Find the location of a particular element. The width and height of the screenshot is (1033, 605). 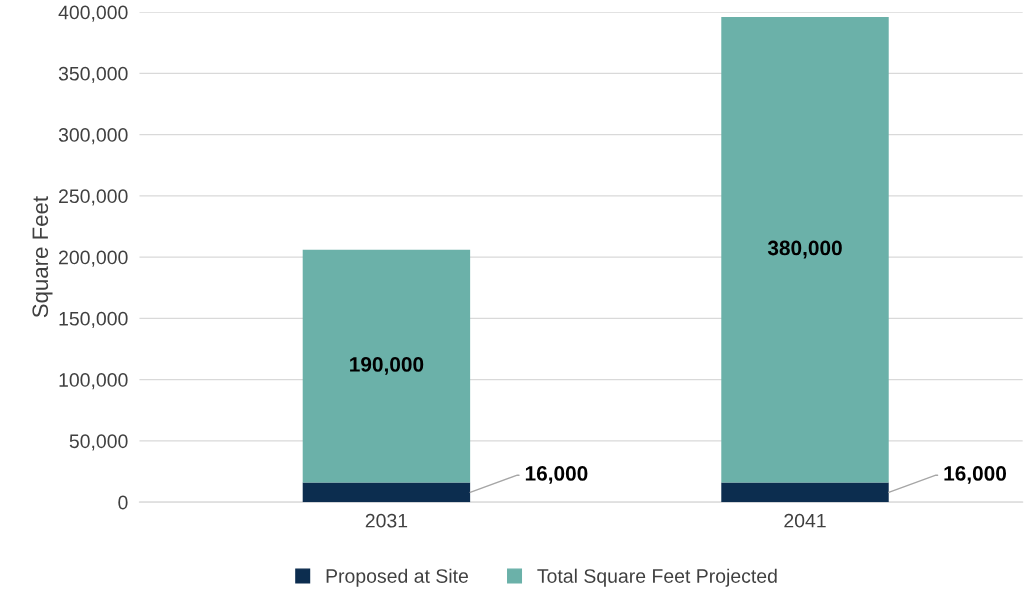

y-tick-label: 400,000 is located at coordinates (93, 13).